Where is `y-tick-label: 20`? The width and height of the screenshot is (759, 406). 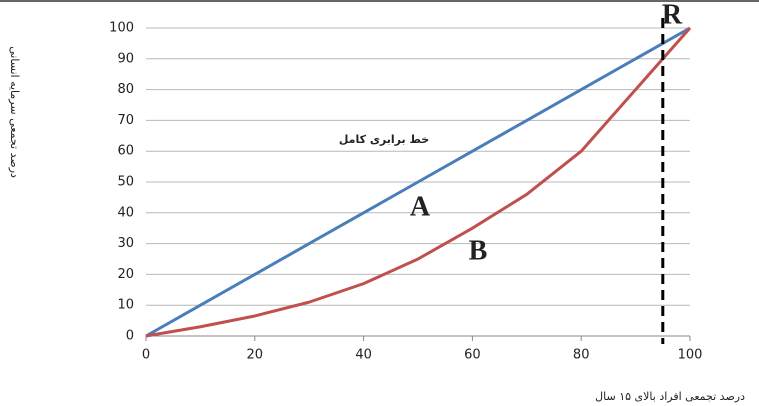 y-tick-label: 20 is located at coordinates (125, 274).